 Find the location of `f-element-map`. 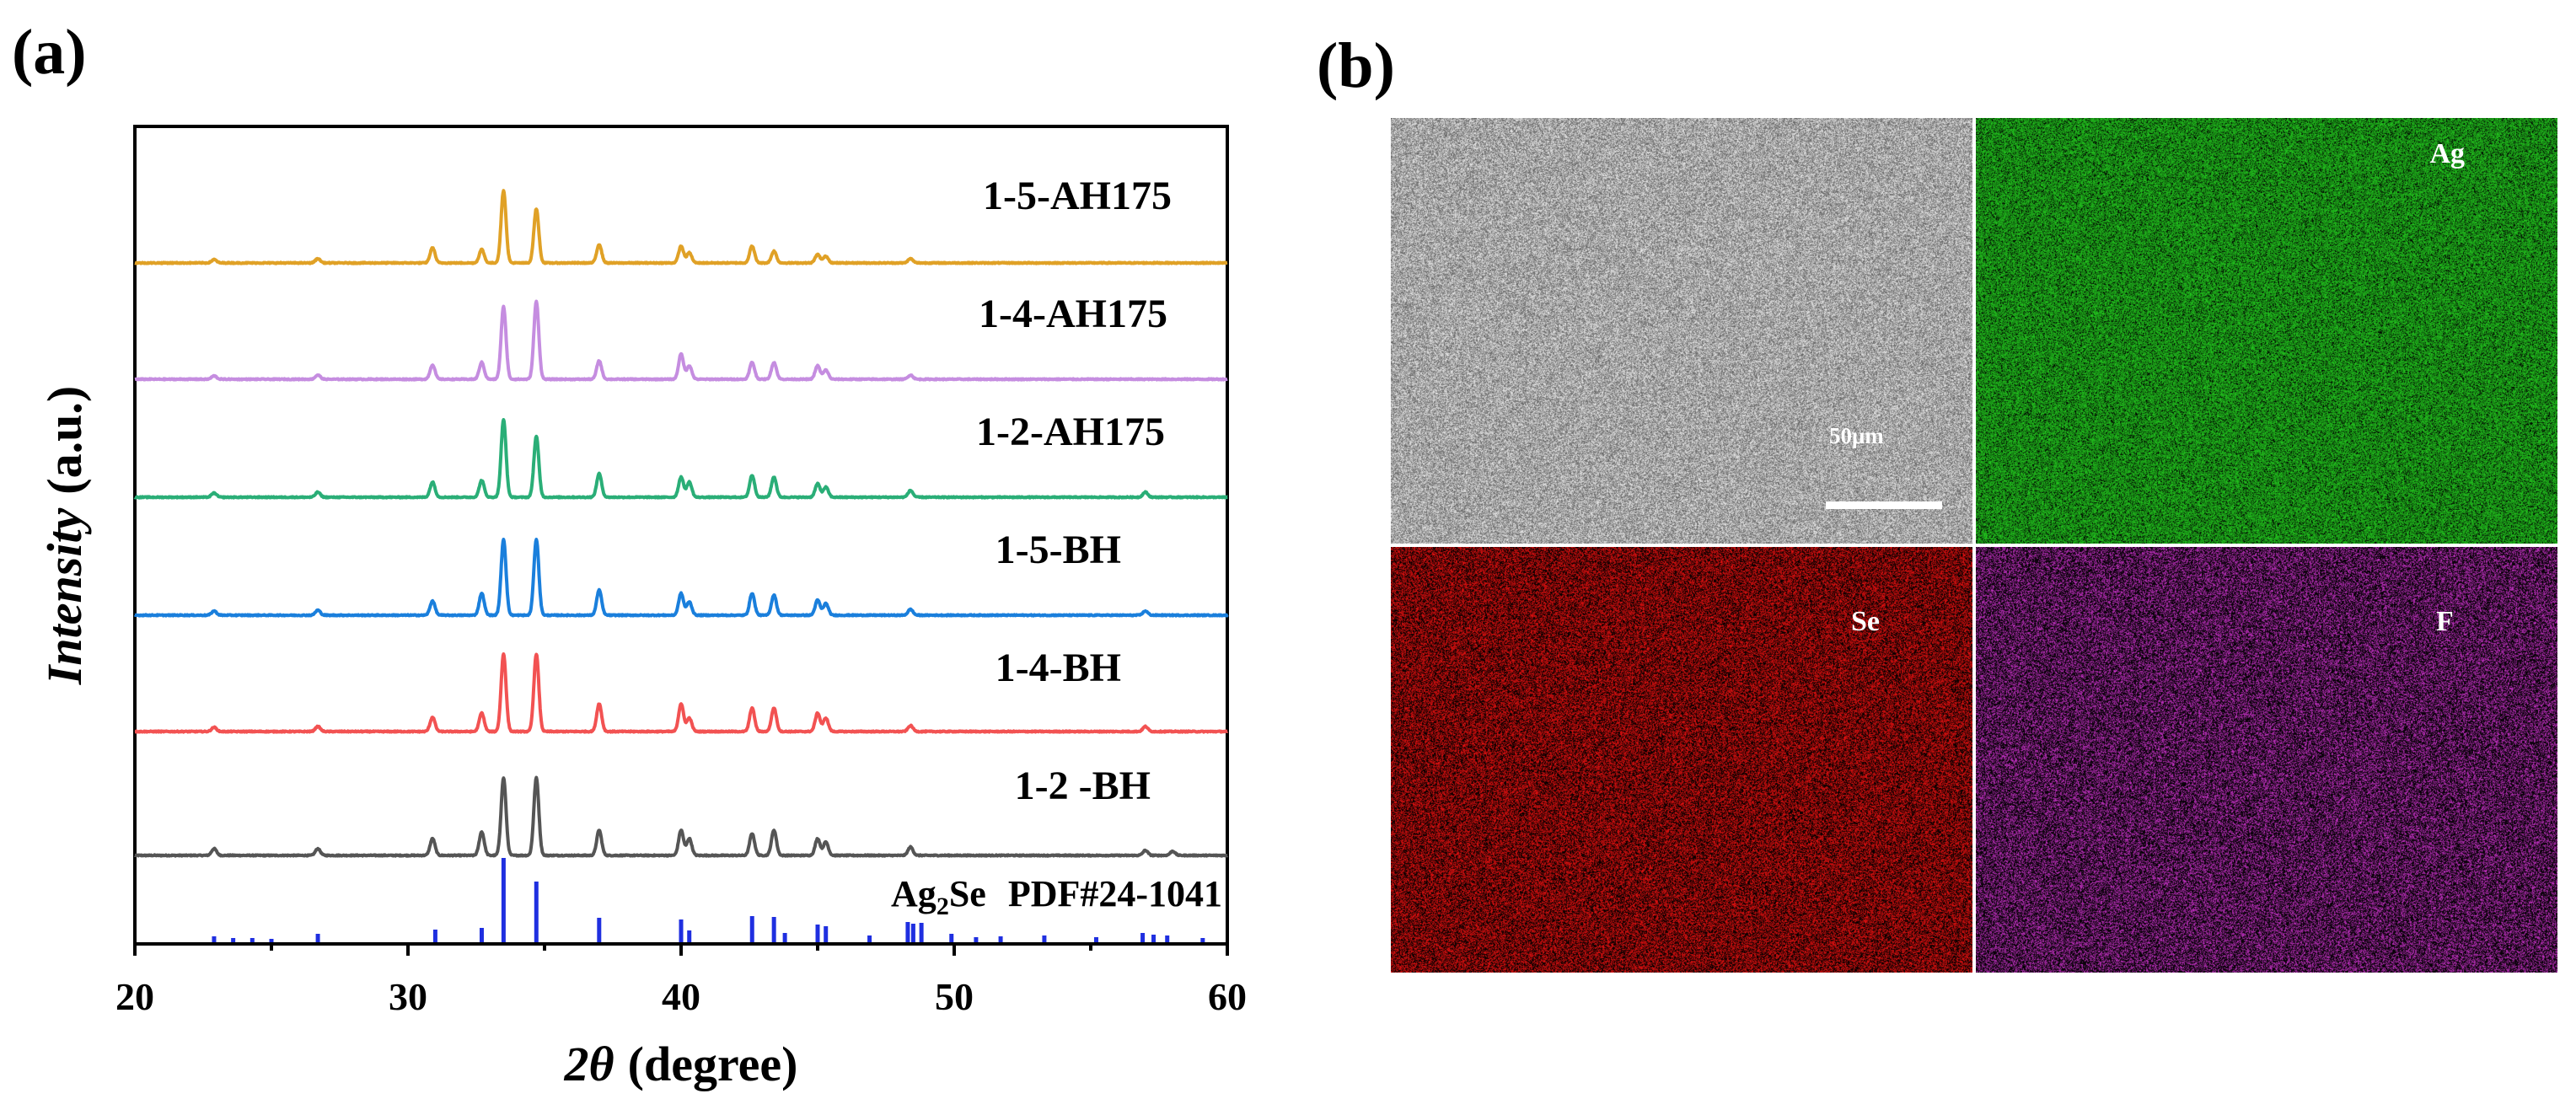

f-element-map is located at coordinates (2266, 760).